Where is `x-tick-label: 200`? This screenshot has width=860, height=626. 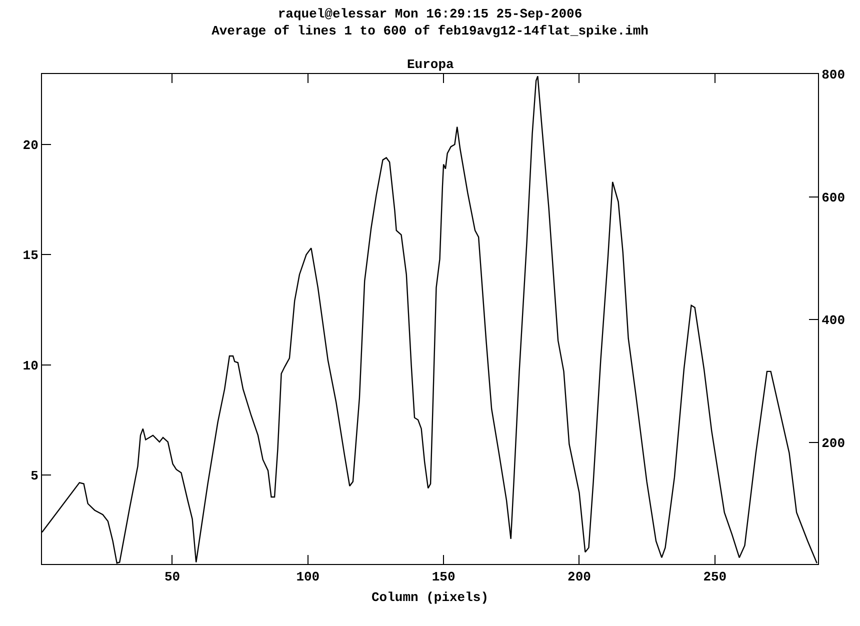
x-tick-label: 200 is located at coordinates (580, 577).